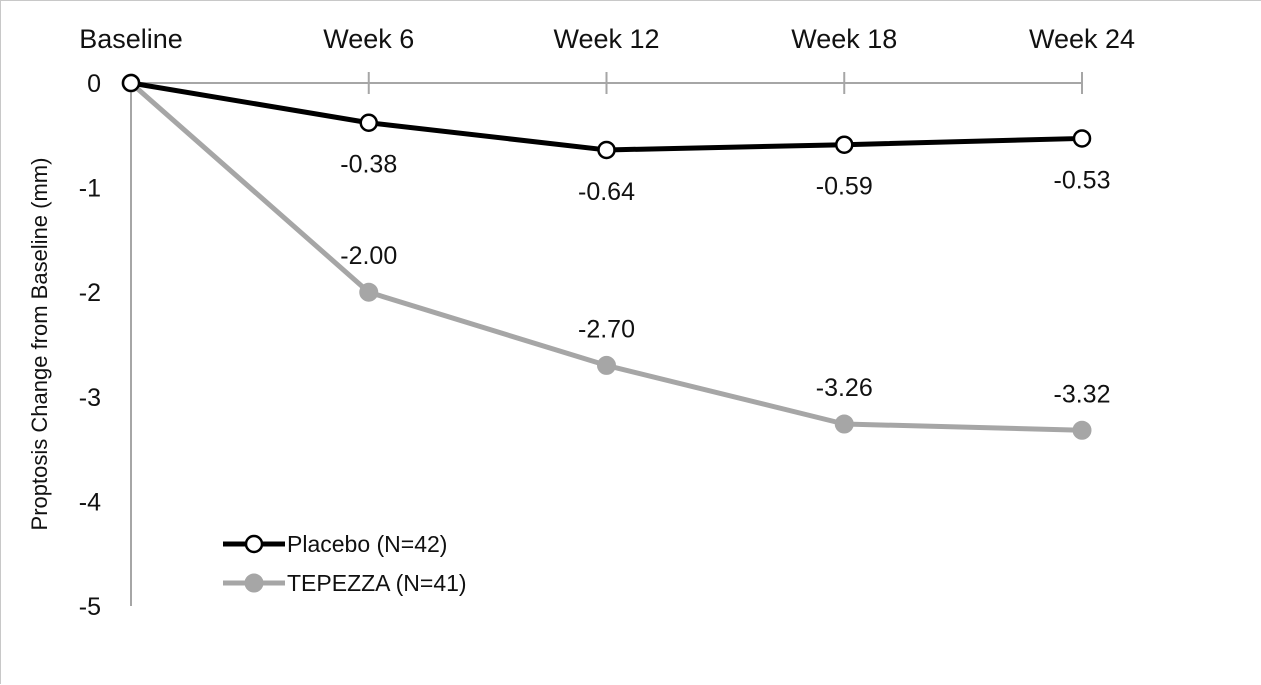 This screenshot has width=1261, height=685. What do you see at coordinates (844, 39) in the screenshot?
I see `x-tick-label: Week 18` at bounding box center [844, 39].